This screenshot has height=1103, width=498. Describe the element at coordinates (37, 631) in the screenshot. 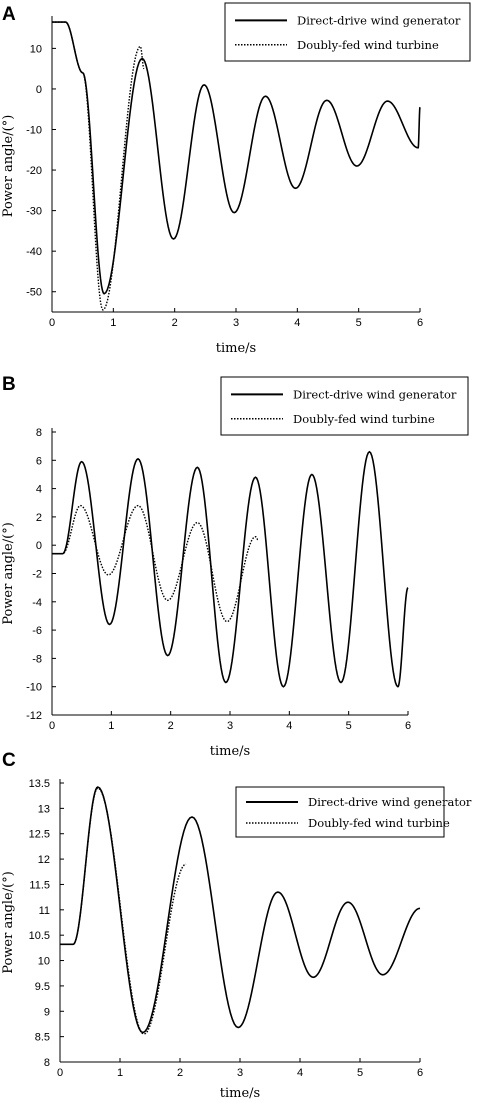

I see `y-tick-label: -6` at that location.